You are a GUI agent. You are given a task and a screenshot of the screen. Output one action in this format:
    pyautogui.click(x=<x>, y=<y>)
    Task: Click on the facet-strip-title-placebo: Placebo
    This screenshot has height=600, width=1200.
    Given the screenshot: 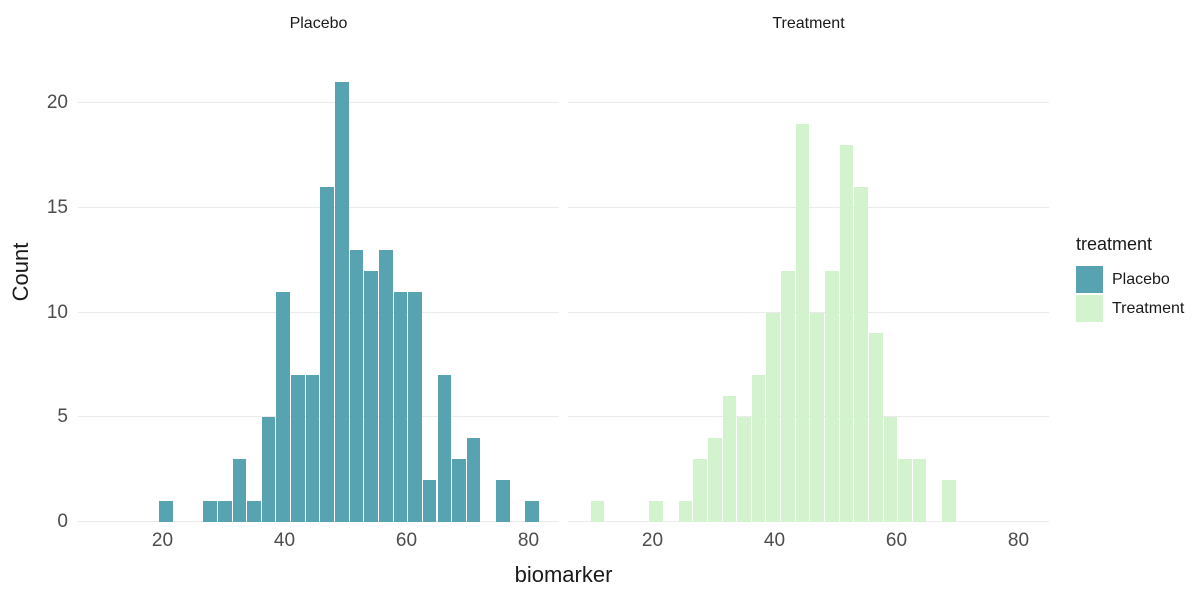 What is the action you would take?
    pyautogui.click(x=318, y=23)
    